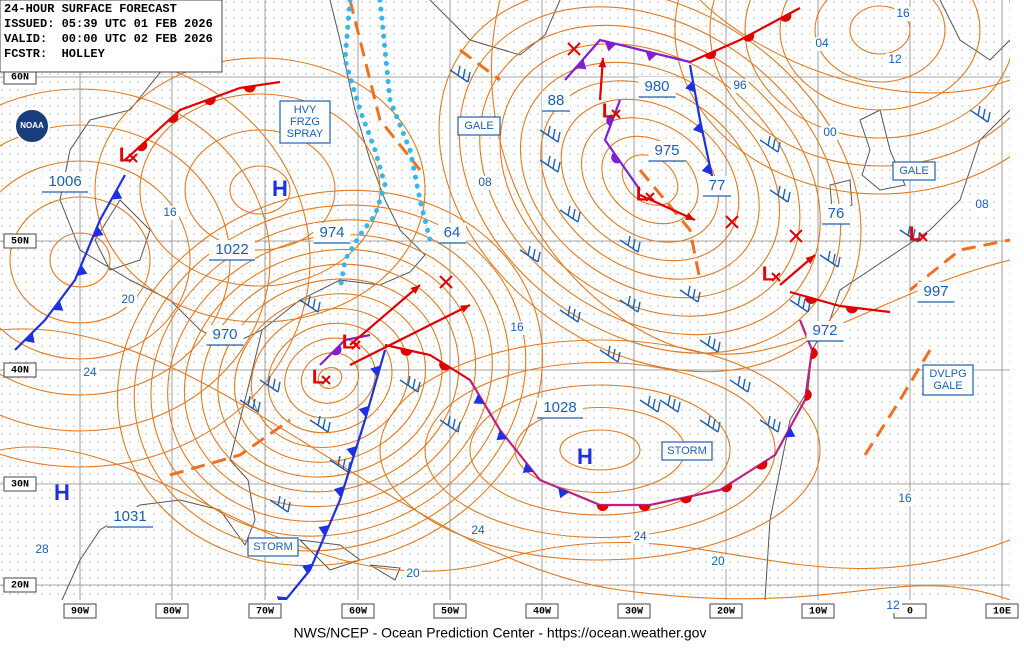 This screenshot has height=652, width=1024. Describe the element at coordinates (55, 54) in the screenshot. I see `header-forecaster: FCSTR: HOLLEY` at that location.